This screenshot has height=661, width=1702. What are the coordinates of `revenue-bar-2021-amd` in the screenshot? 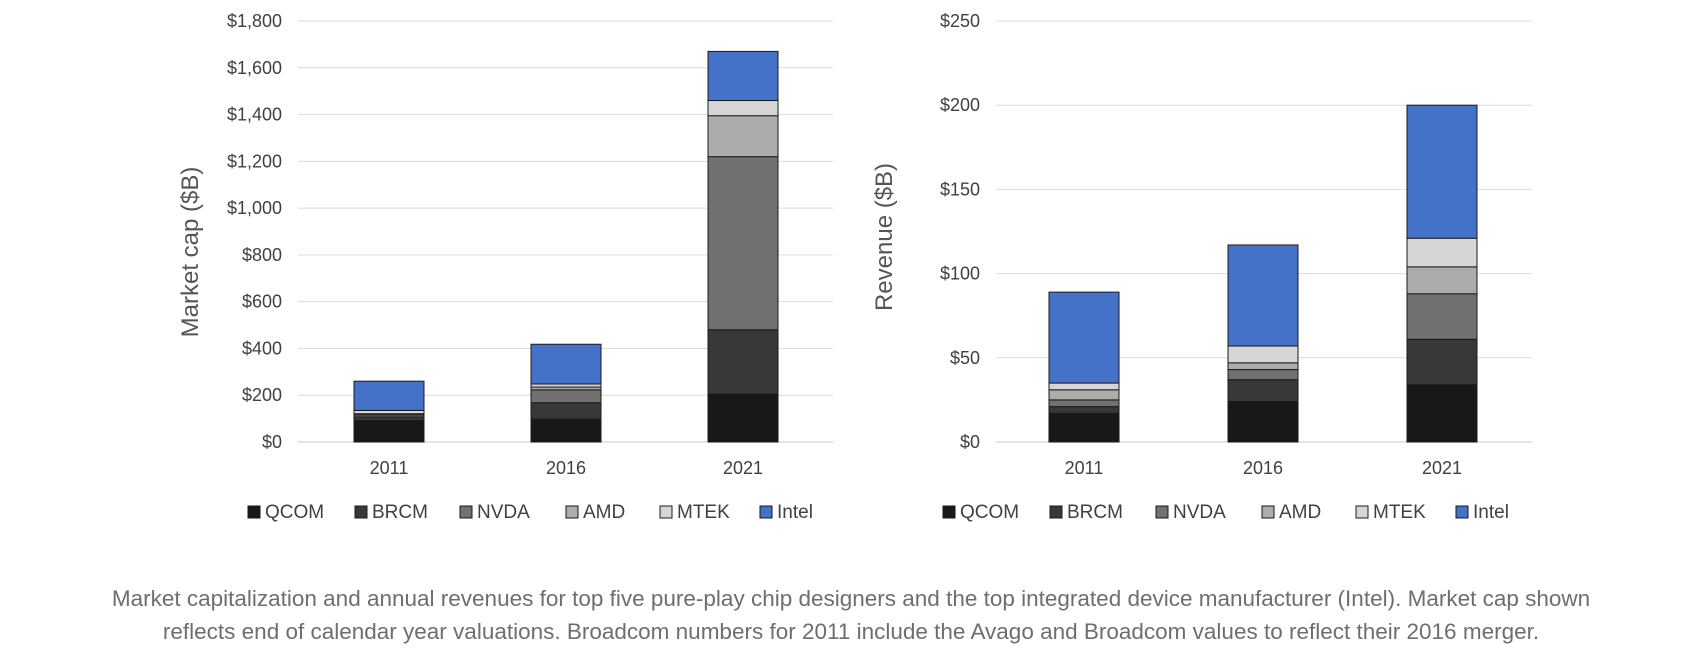 It's located at (1442, 280).